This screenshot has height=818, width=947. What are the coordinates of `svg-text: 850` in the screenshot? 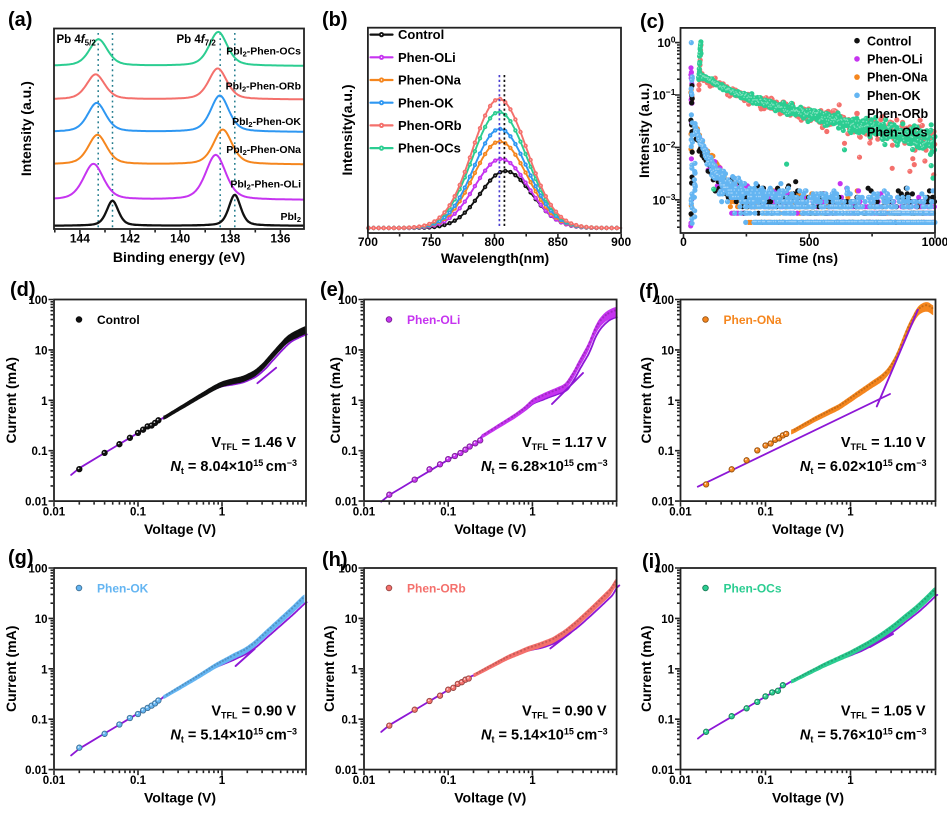 It's located at (558, 242).